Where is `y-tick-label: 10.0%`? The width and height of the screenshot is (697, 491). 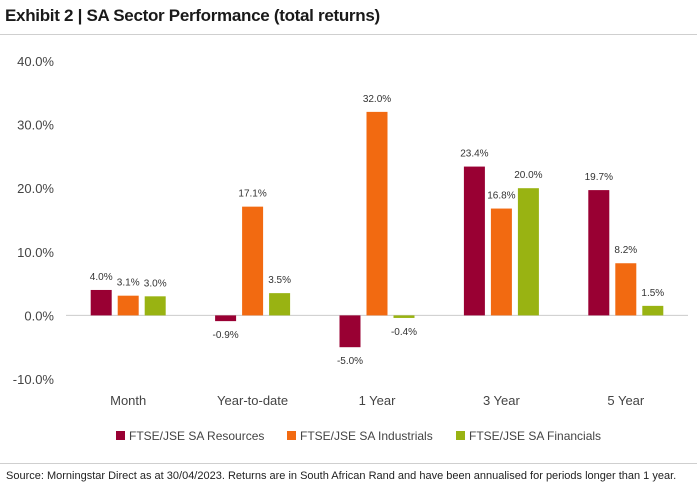 y-tick-label: 10.0% is located at coordinates (35, 252).